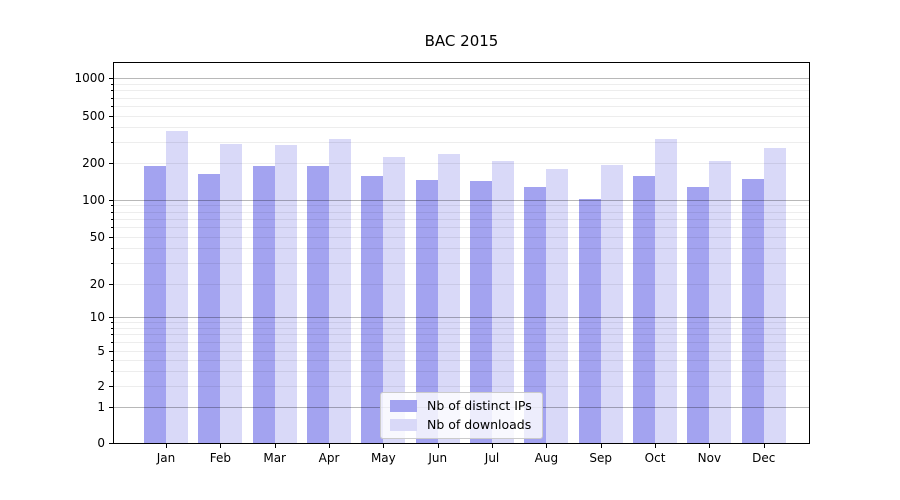 The height and width of the screenshot is (500, 900). What do you see at coordinates (611, 304) in the screenshot?
I see `bar-nb-of-downloads-sep` at bounding box center [611, 304].